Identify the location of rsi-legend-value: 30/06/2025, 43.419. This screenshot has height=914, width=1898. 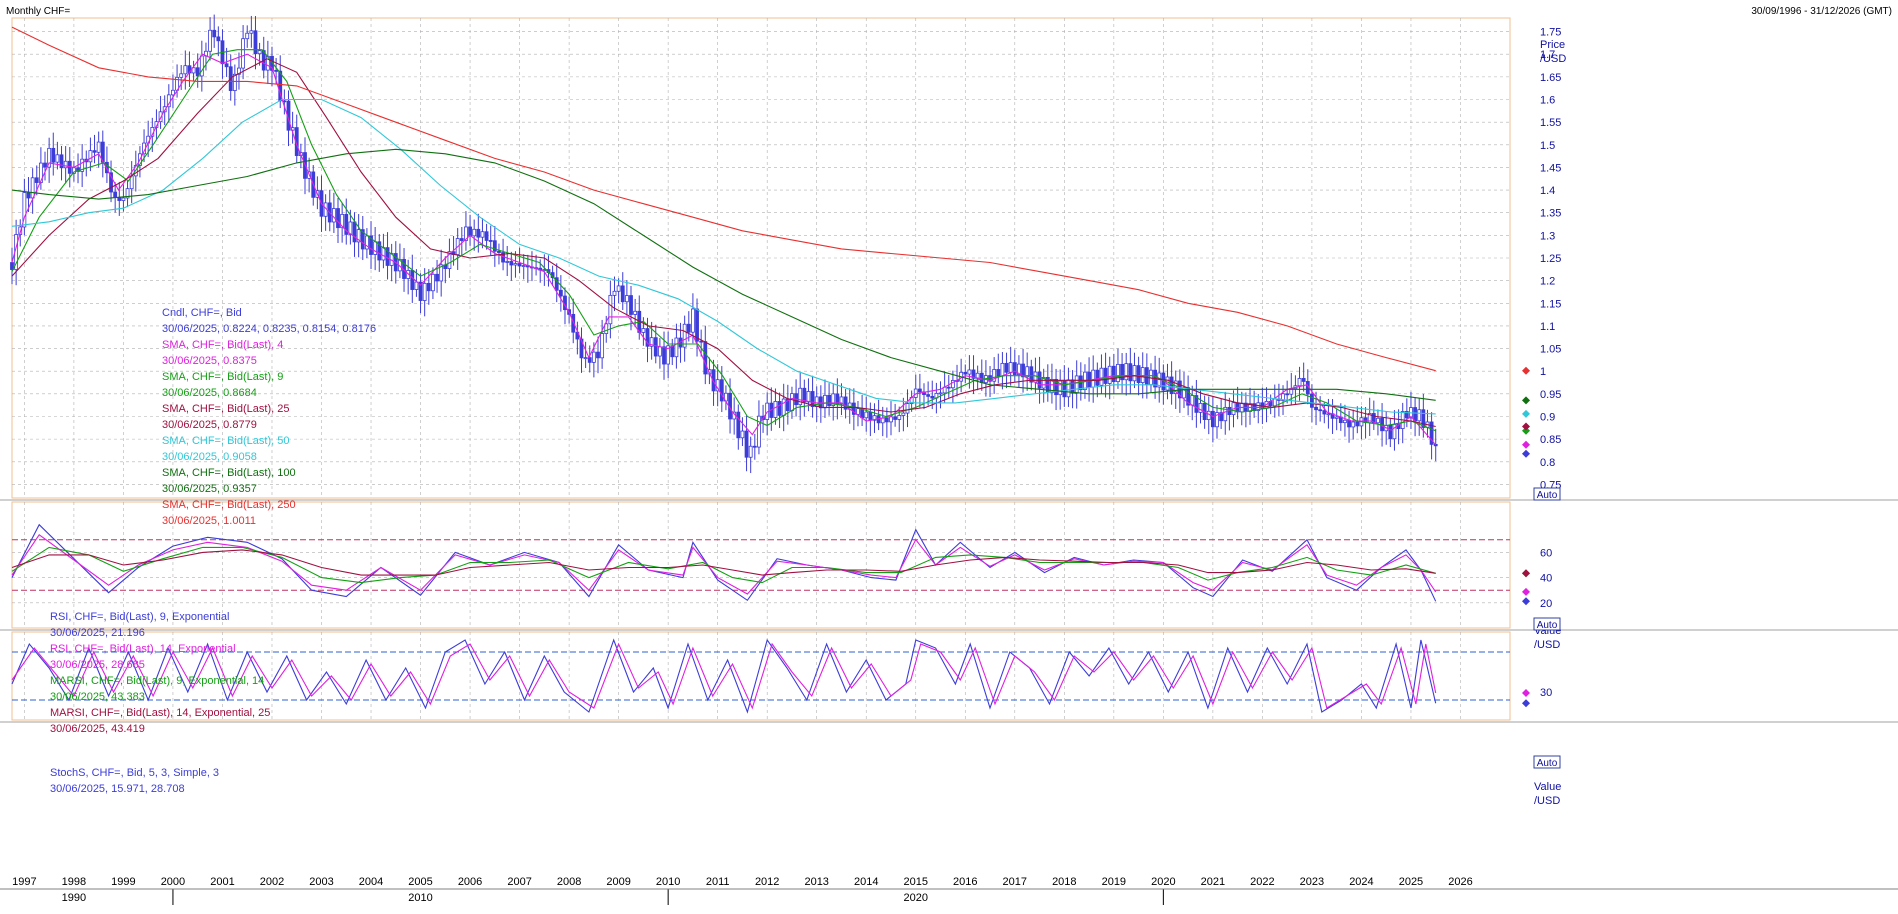
(97, 729).